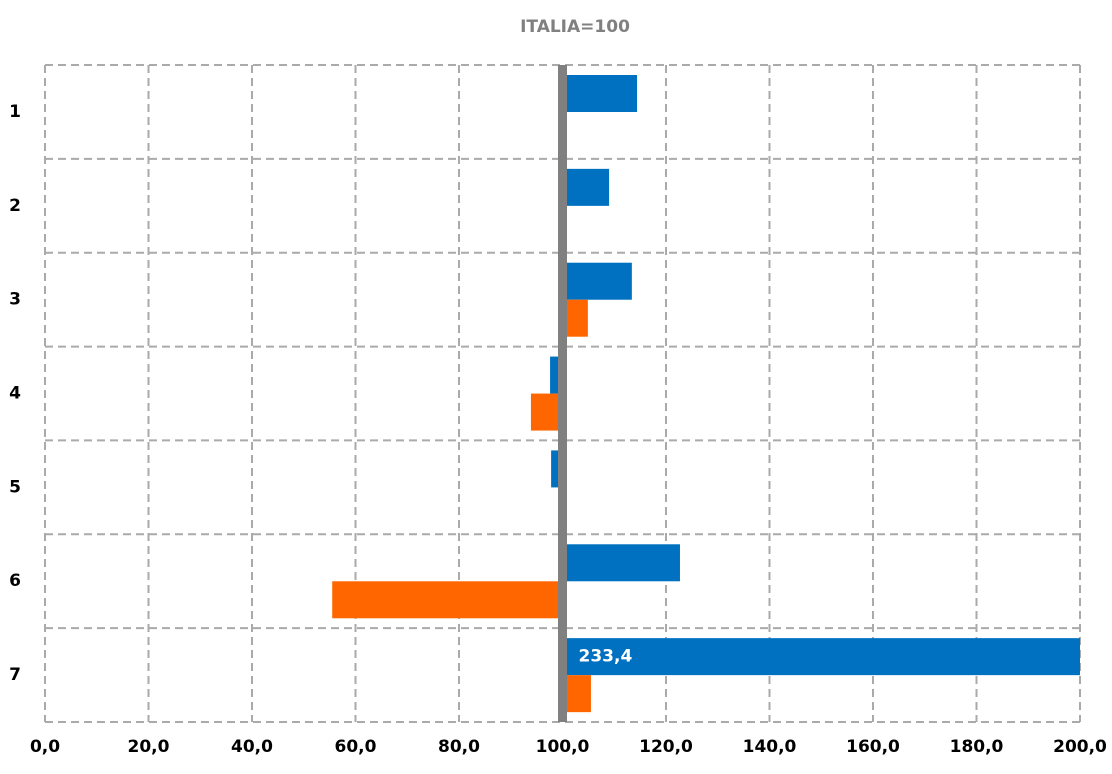  Describe the element at coordinates (563, 747) in the screenshot. I see `x-tick-label: 100,0` at that location.